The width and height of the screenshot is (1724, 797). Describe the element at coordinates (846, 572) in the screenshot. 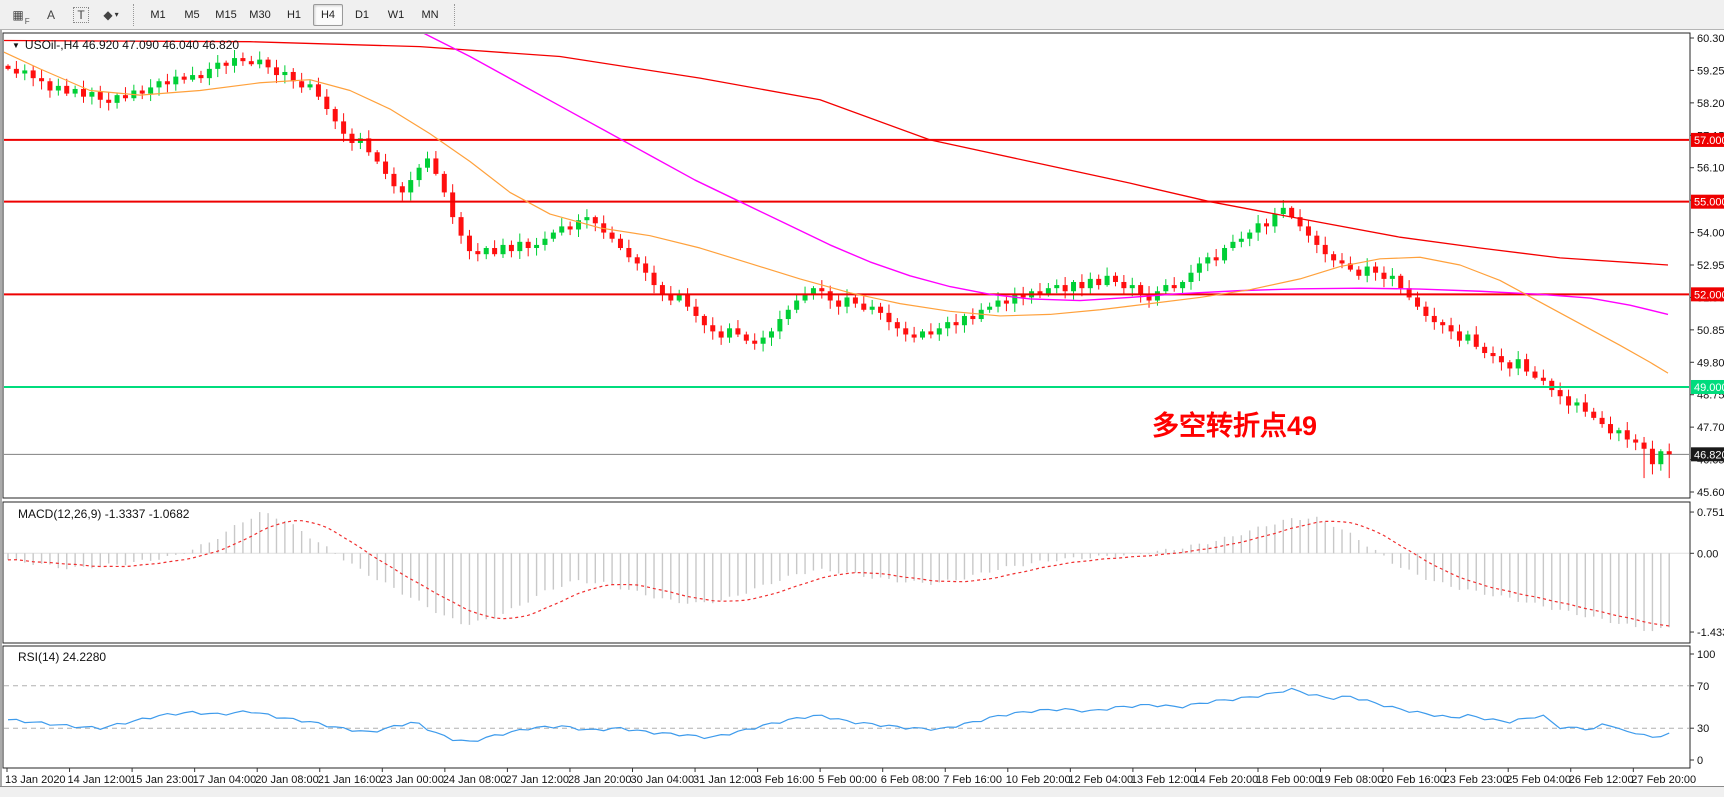

I see `macd-layer` at that location.